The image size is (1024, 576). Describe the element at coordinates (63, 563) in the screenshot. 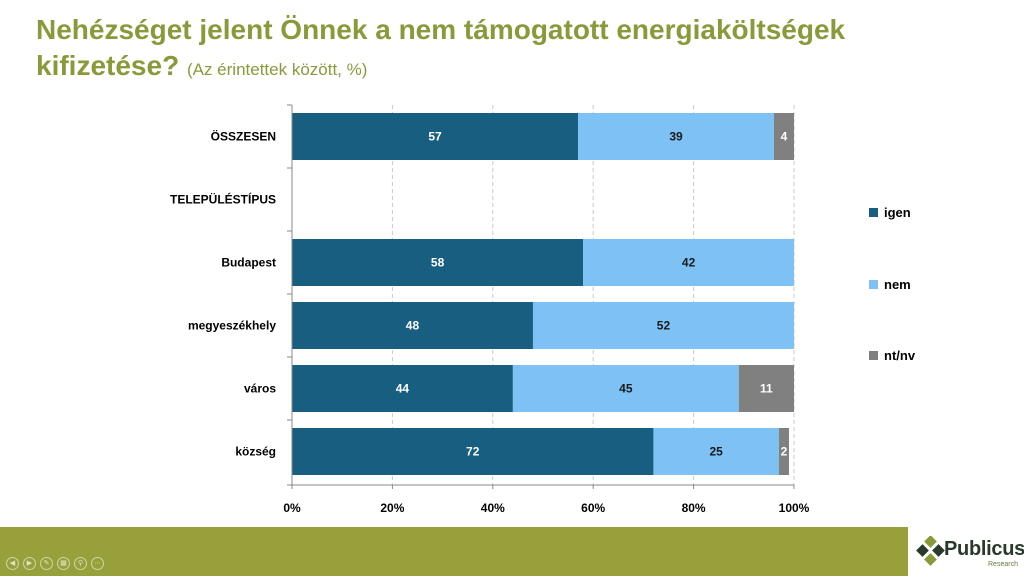

I see `slides-icon: ▦` at that location.